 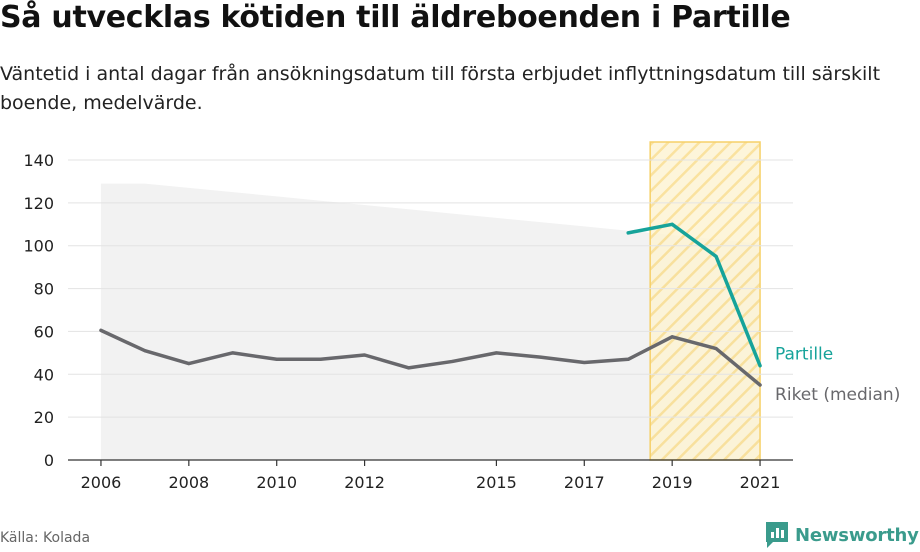 What do you see at coordinates (44, 374) in the screenshot?
I see `y-tick-label: 40` at bounding box center [44, 374].